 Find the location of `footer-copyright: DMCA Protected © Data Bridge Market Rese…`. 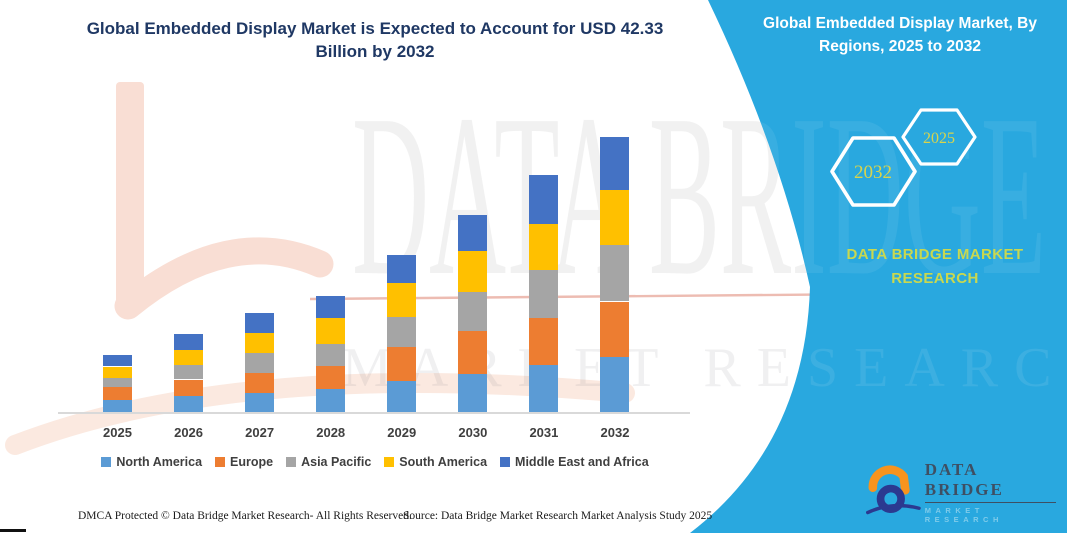

footer-copyright: DMCA Protected © Data Bridge Market Rese… is located at coordinates (245, 516).